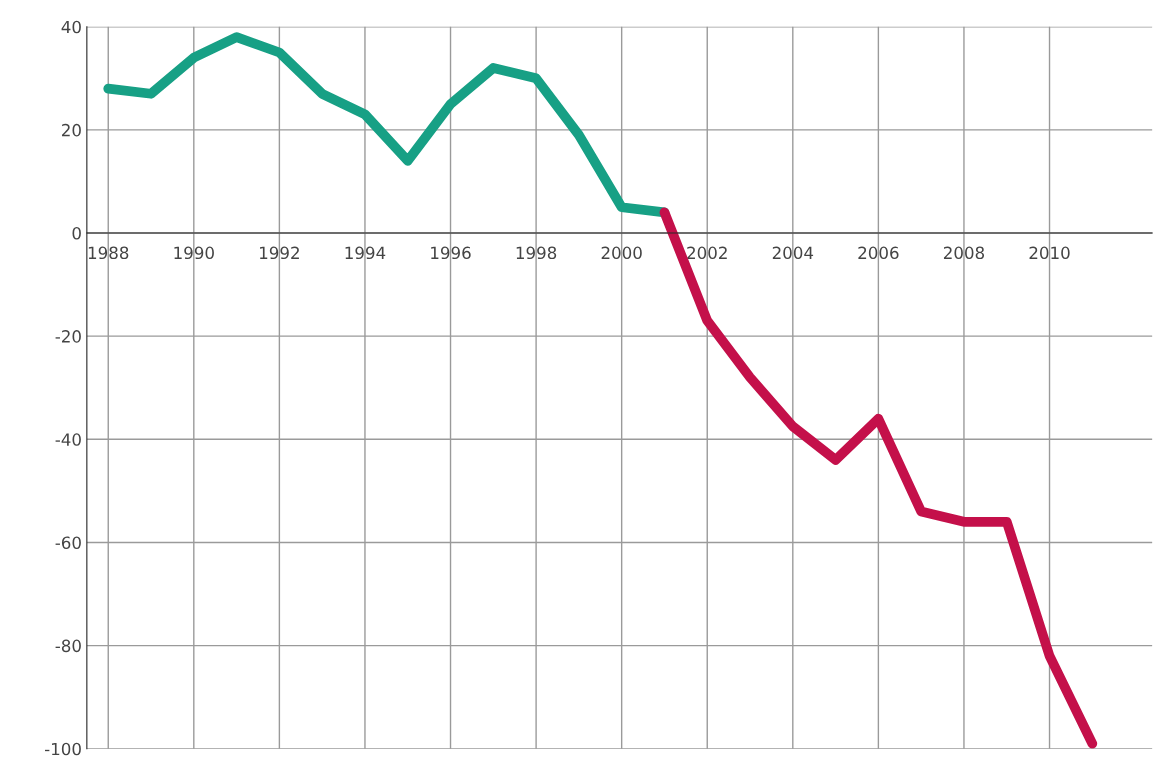 This screenshot has height=764, width=1158. I want to click on y-tick-label: -40, so click(68, 439).